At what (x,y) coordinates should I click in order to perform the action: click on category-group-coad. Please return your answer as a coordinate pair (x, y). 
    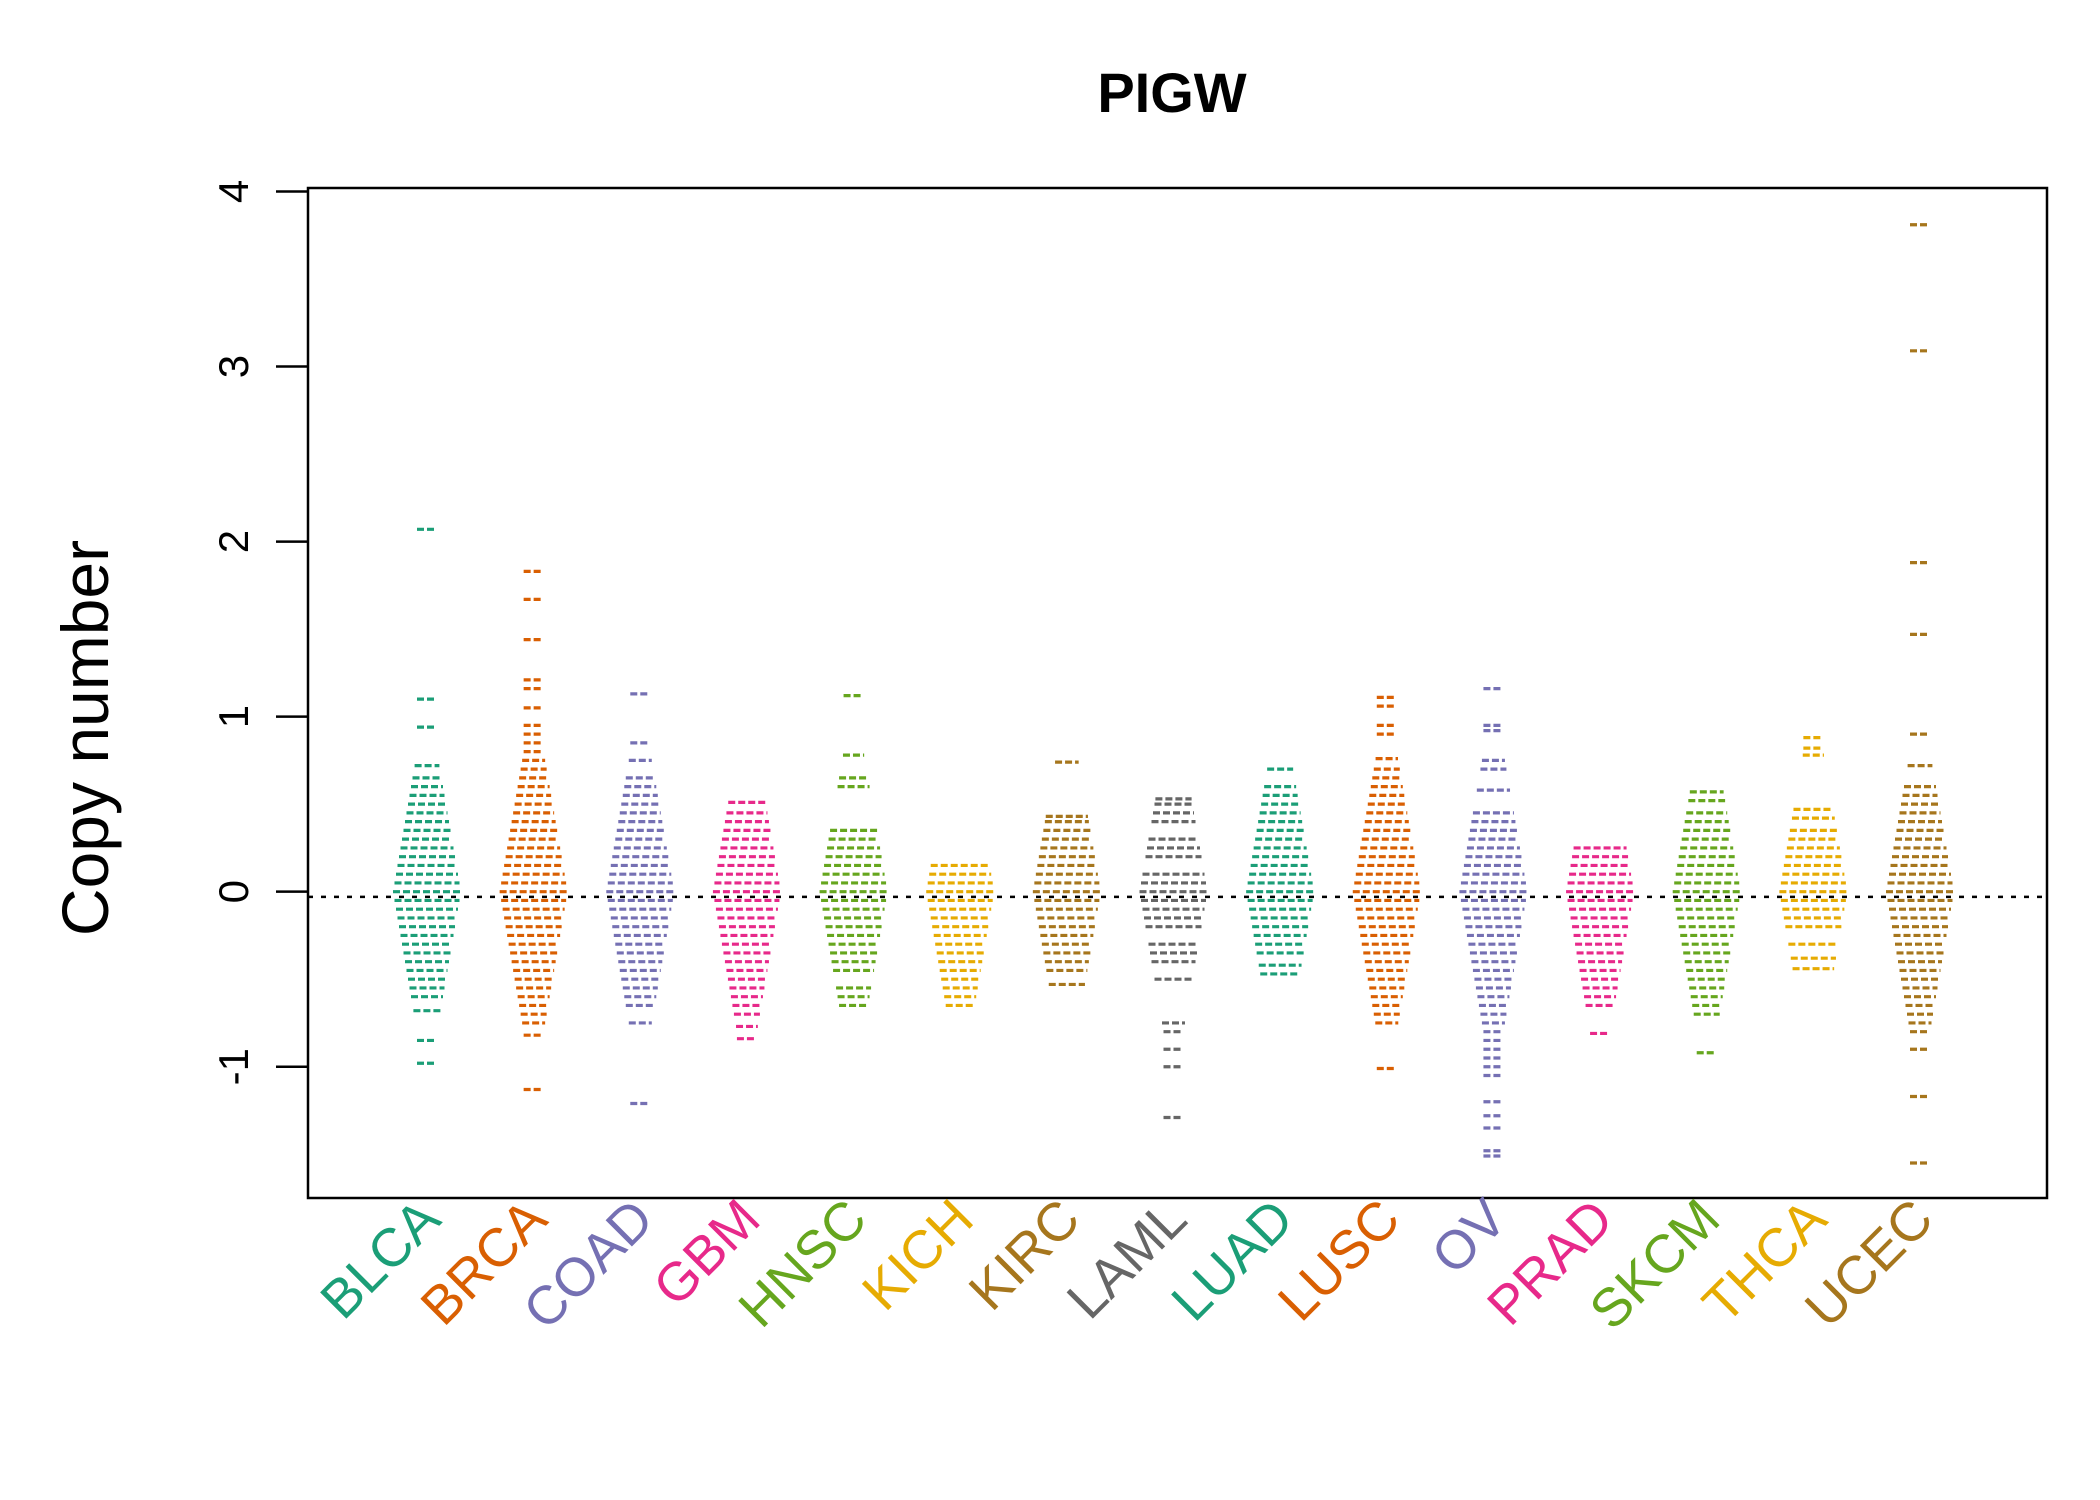
    Looking at the image, I should click on (640, 899).